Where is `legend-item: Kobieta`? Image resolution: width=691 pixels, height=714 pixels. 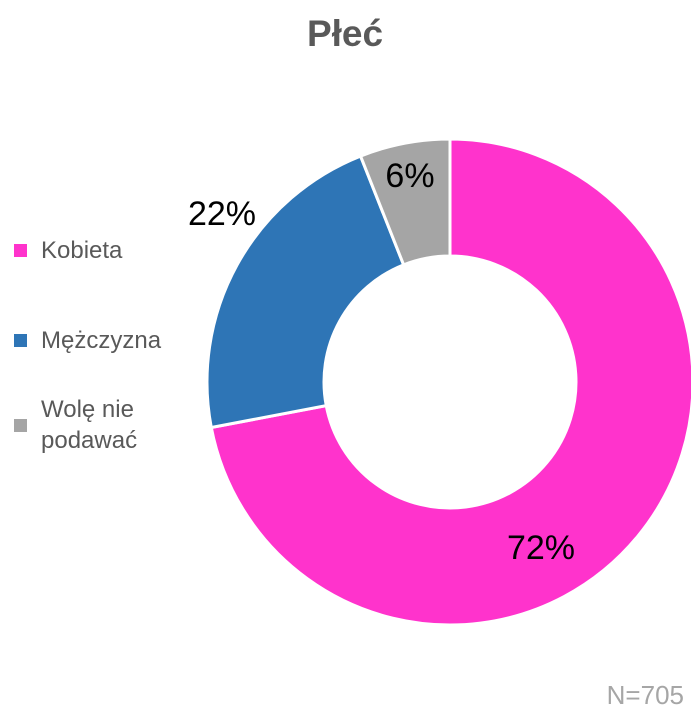
legend-item: Kobieta is located at coordinates (92, 250).